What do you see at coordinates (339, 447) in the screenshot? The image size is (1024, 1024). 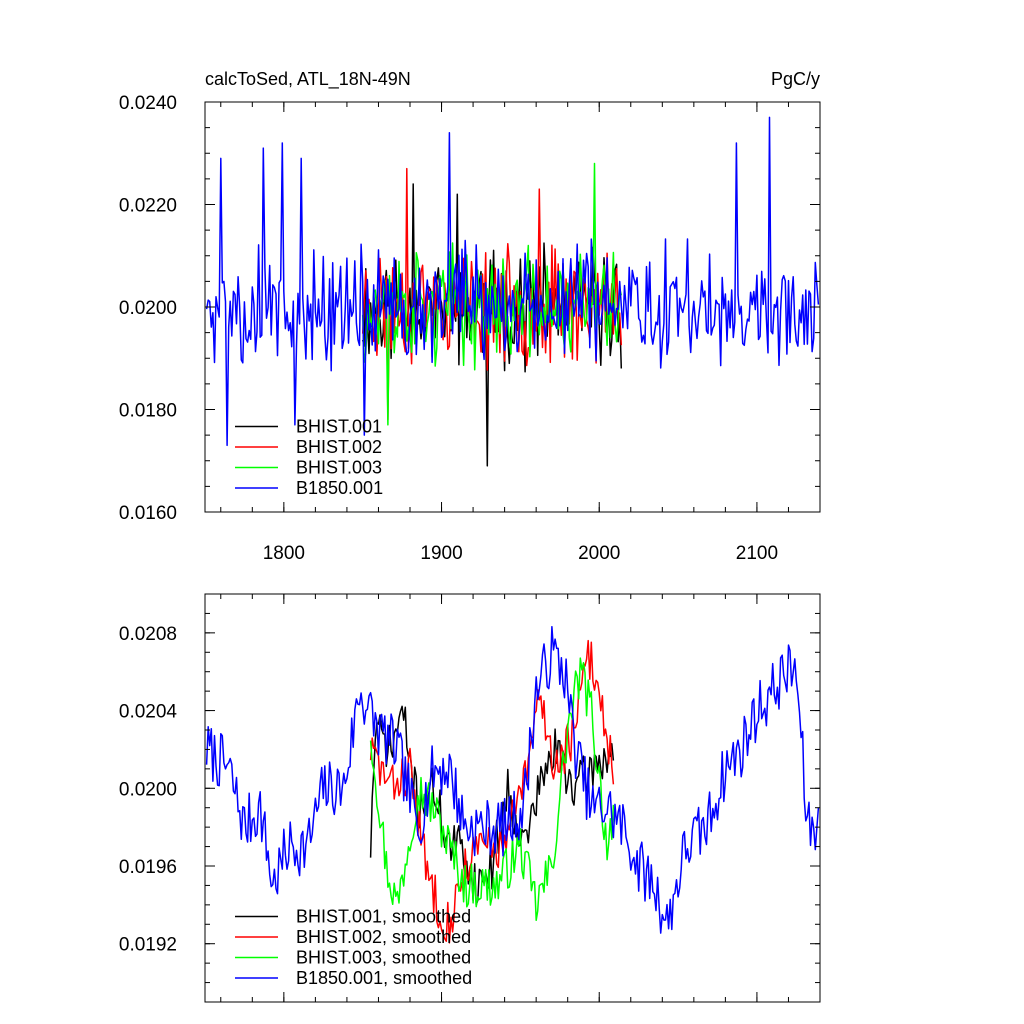 I see `legend-label: BHIST.002` at bounding box center [339, 447].